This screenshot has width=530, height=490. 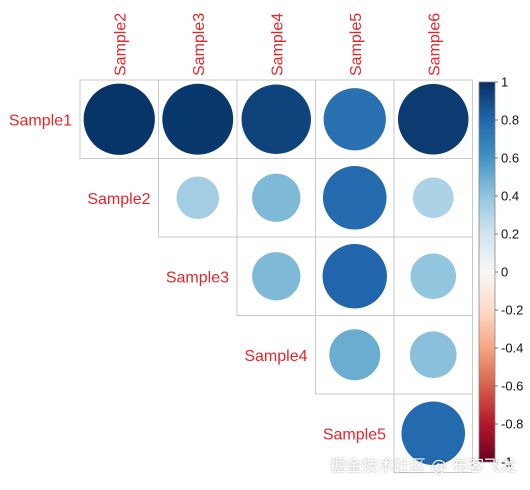 I want to click on grid-cell, so click(x=433, y=433).